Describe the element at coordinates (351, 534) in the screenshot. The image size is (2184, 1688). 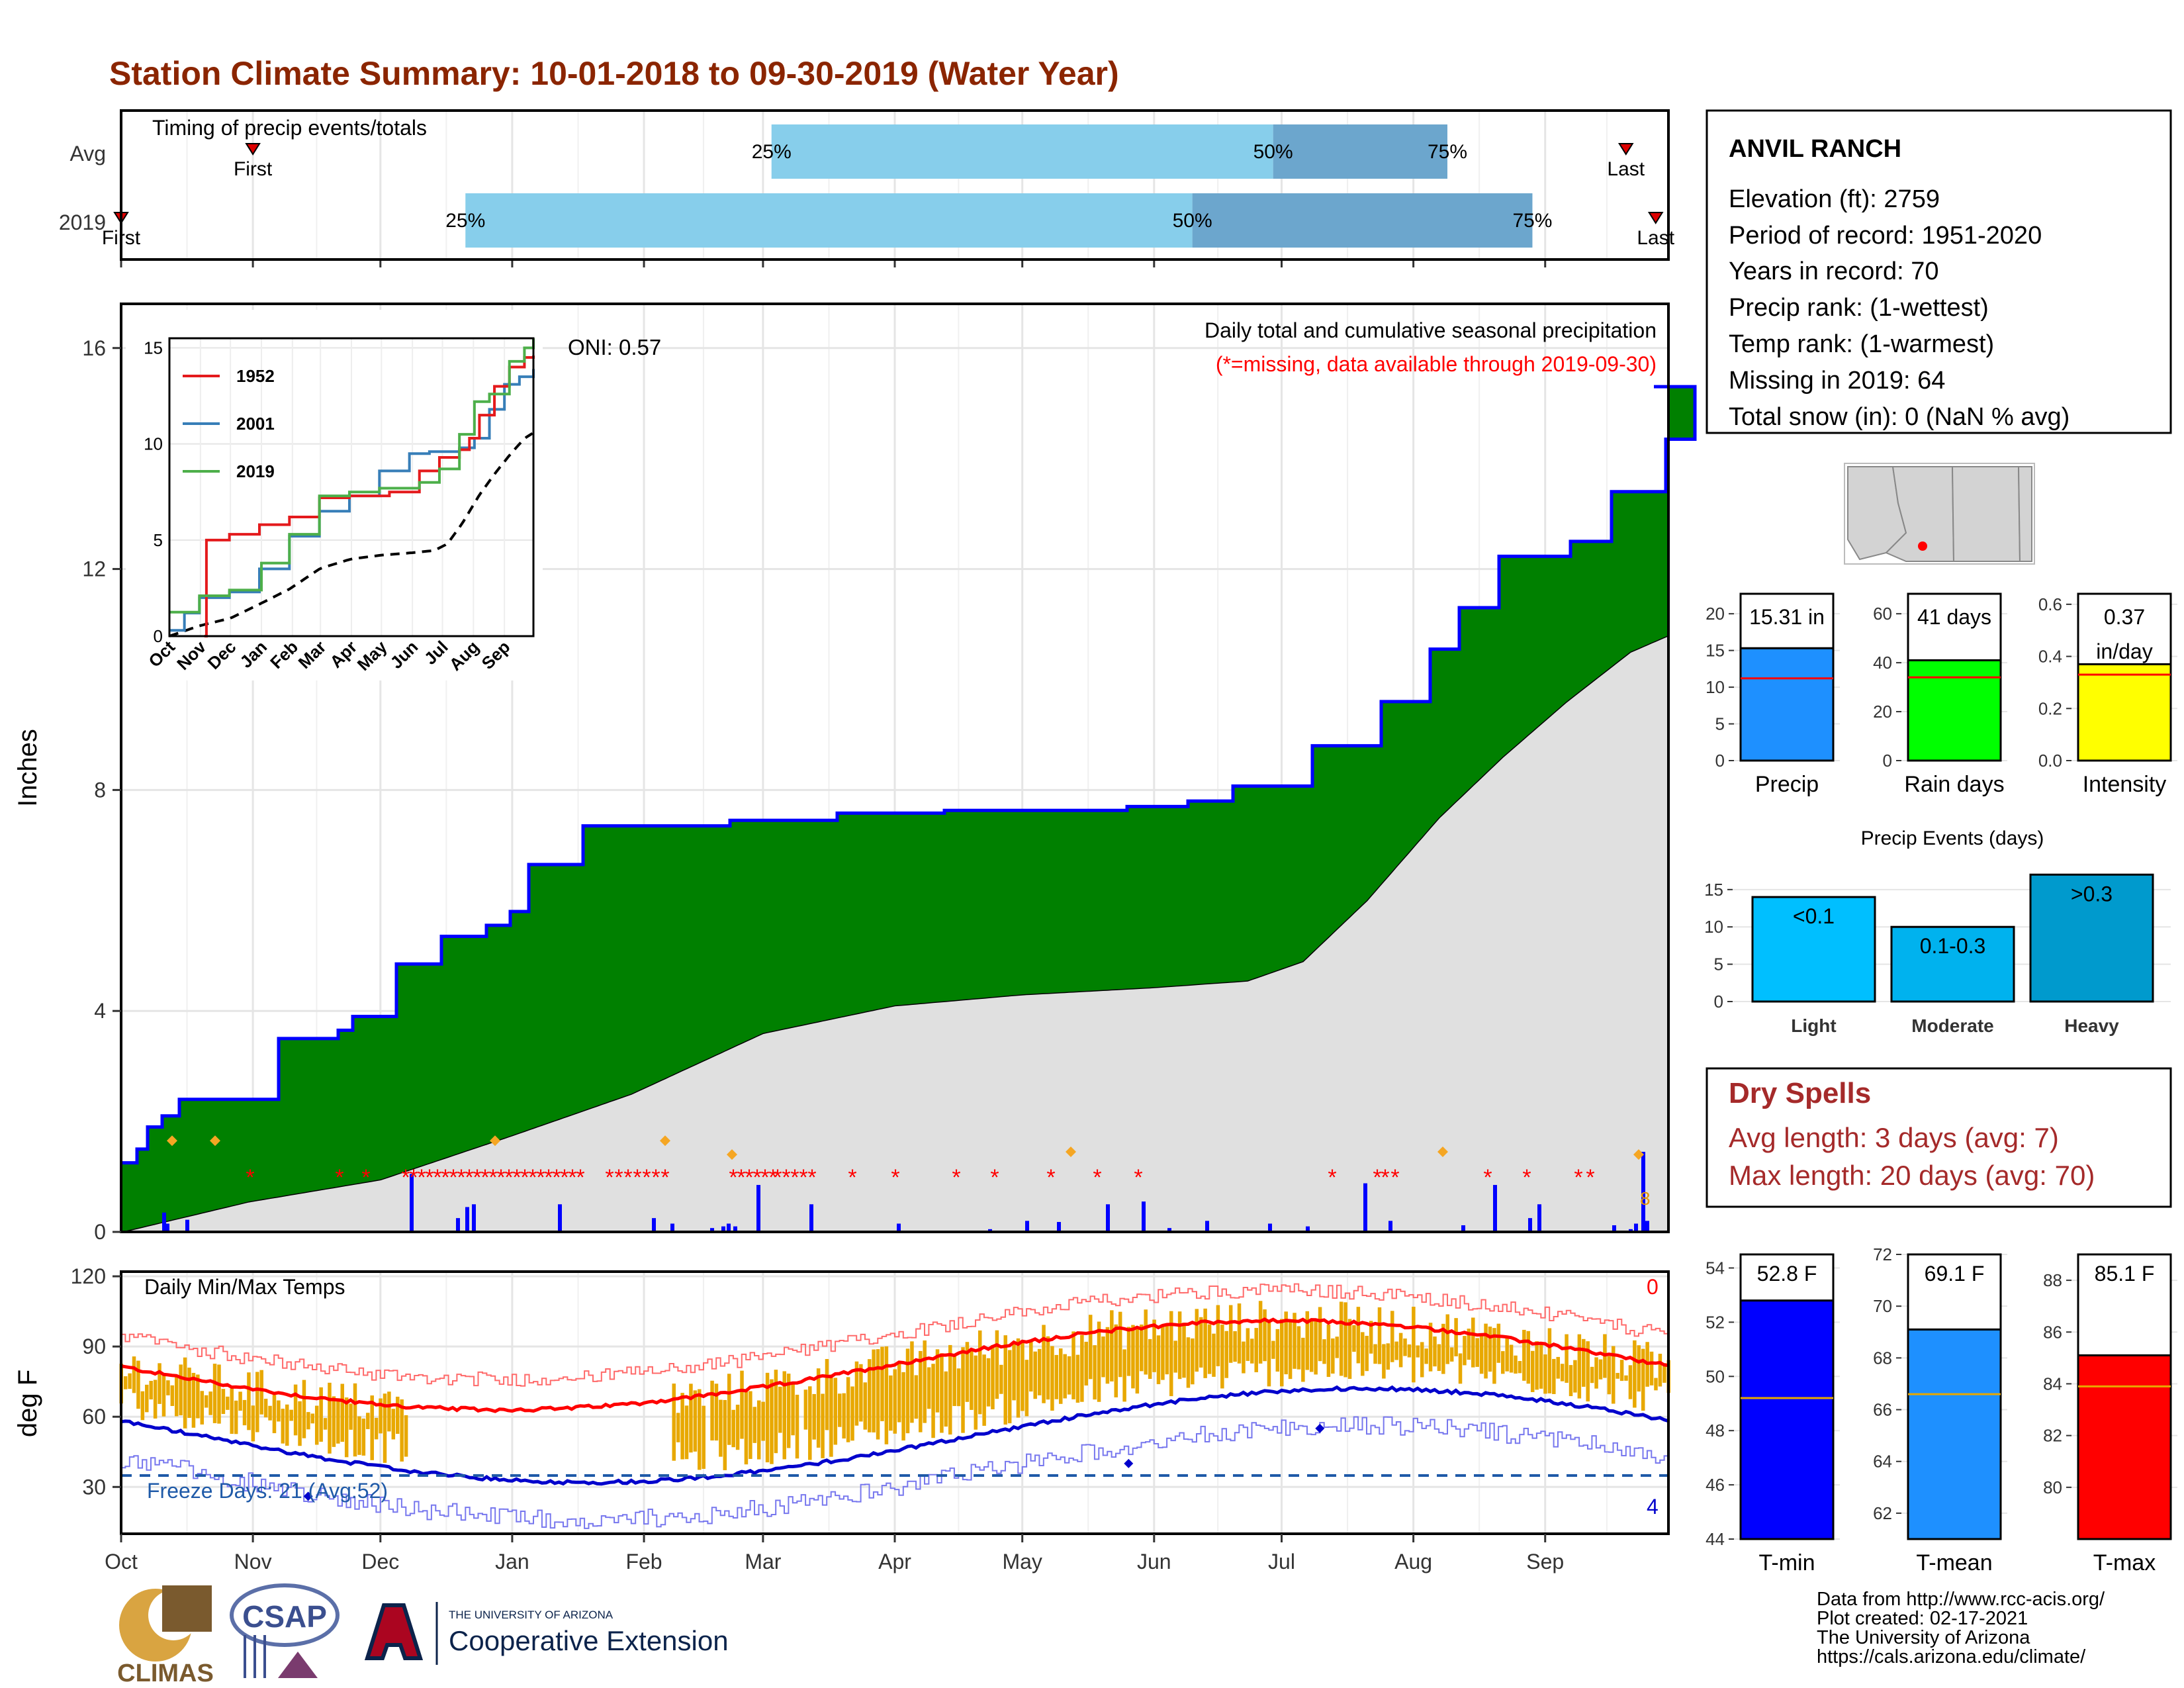
I see `inset-avg-line` at that location.